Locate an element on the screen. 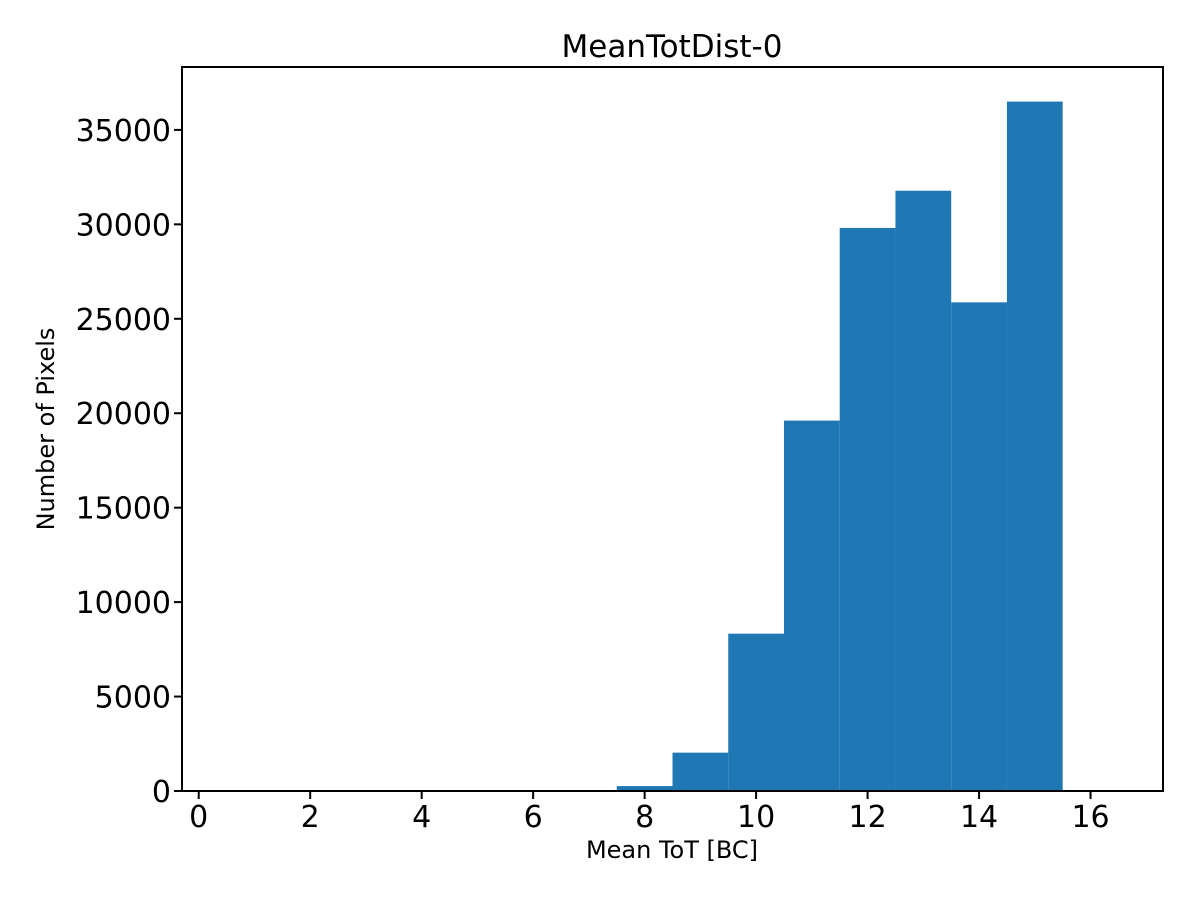 The height and width of the screenshot is (900, 1200). y-tick-label: 30000 is located at coordinates (123, 225).